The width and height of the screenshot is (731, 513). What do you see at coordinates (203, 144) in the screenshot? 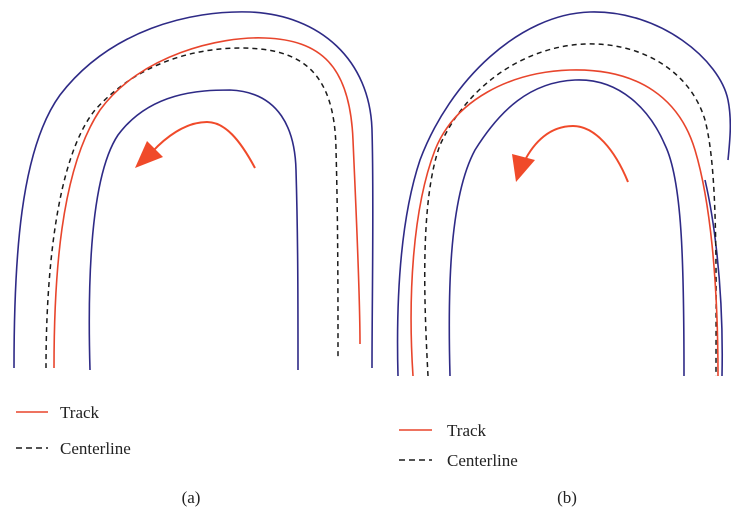
I see `panel-a-direction-arrow` at bounding box center [203, 144].